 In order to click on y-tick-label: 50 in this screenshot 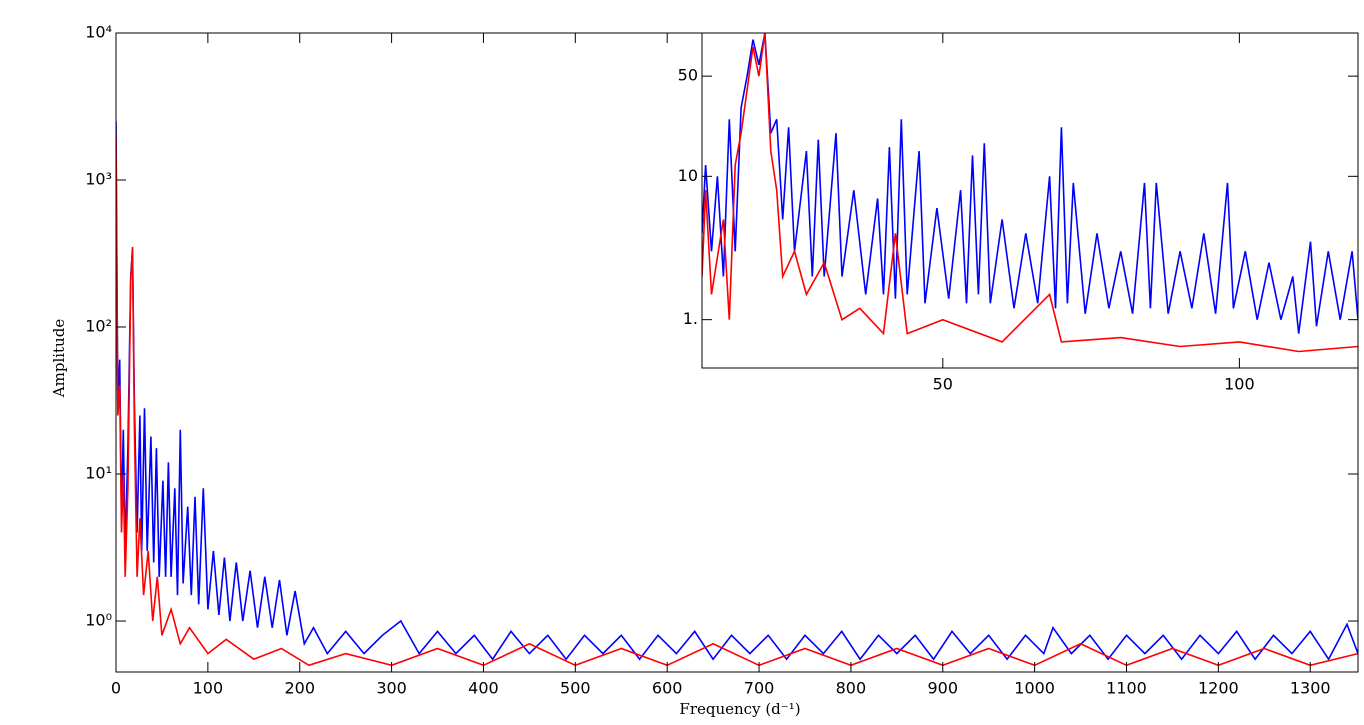, I will do `click(688, 75)`.